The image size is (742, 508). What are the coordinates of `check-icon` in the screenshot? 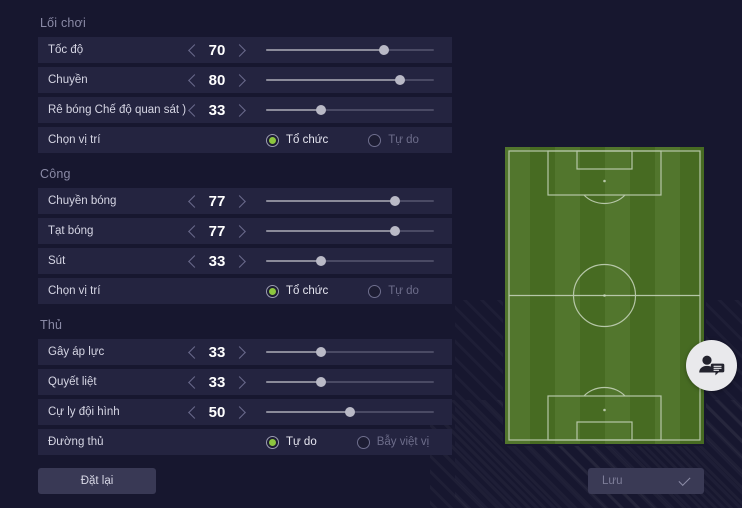 It's located at (684, 479).